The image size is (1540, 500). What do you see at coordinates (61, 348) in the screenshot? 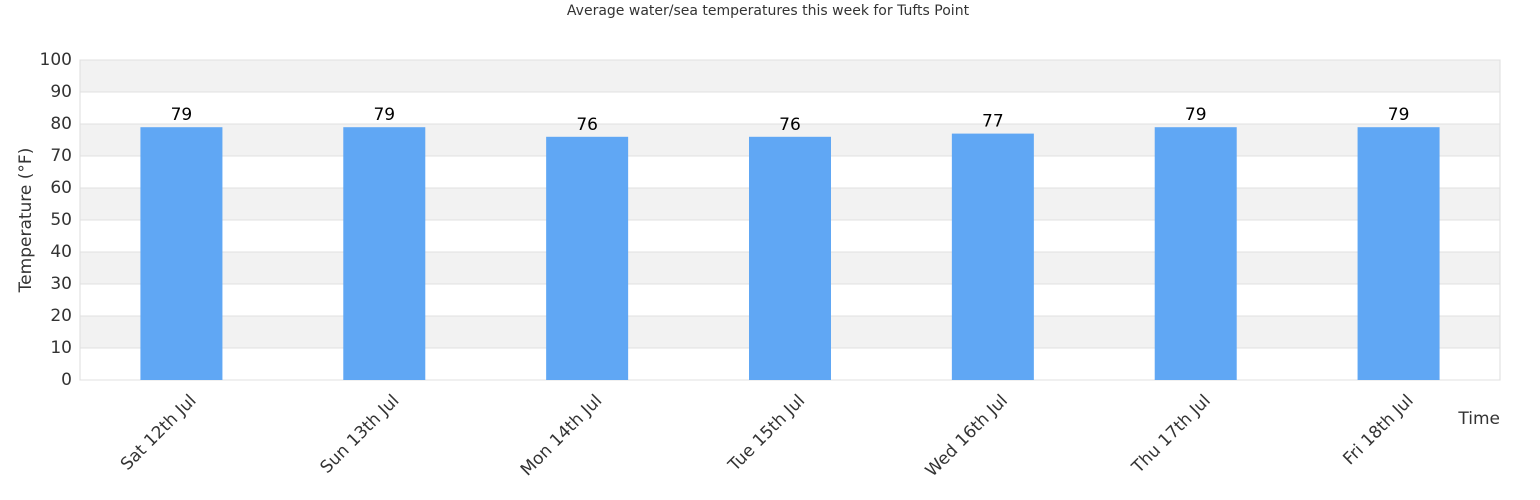
I see `y-tick-label: 10` at bounding box center [61, 348].